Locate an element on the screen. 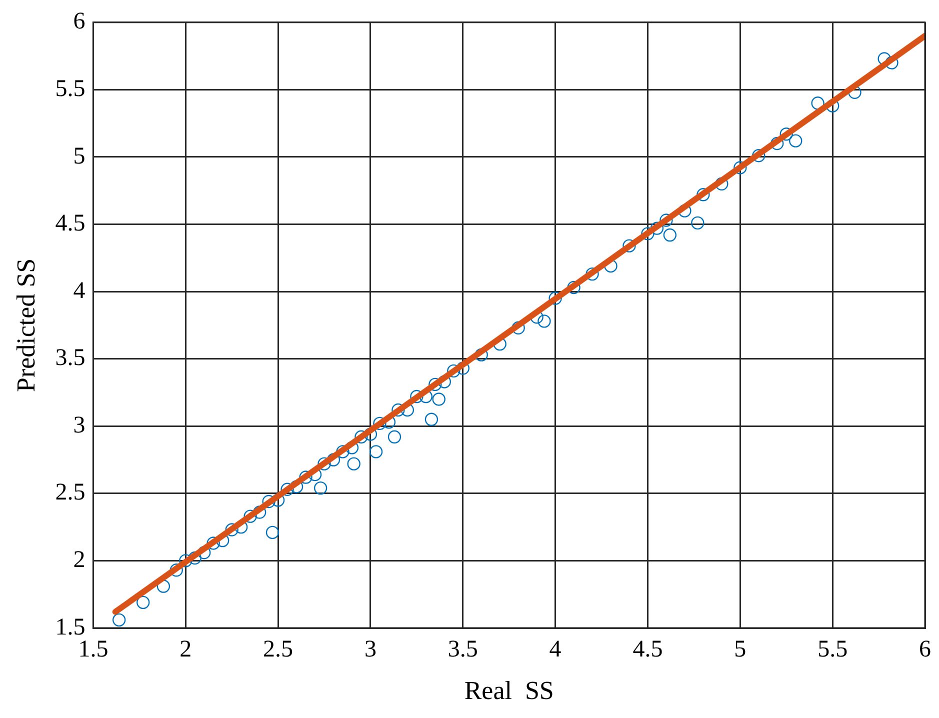 Image resolution: width=939 pixels, height=718 pixels. x-tick-label: 5.5 is located at coordinates (833, 649).